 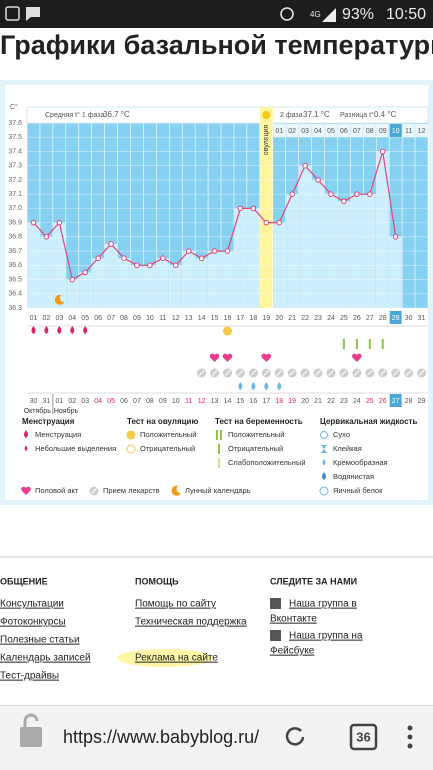 I want to click on x-tick-label: 06, so click(x=98, y=318).